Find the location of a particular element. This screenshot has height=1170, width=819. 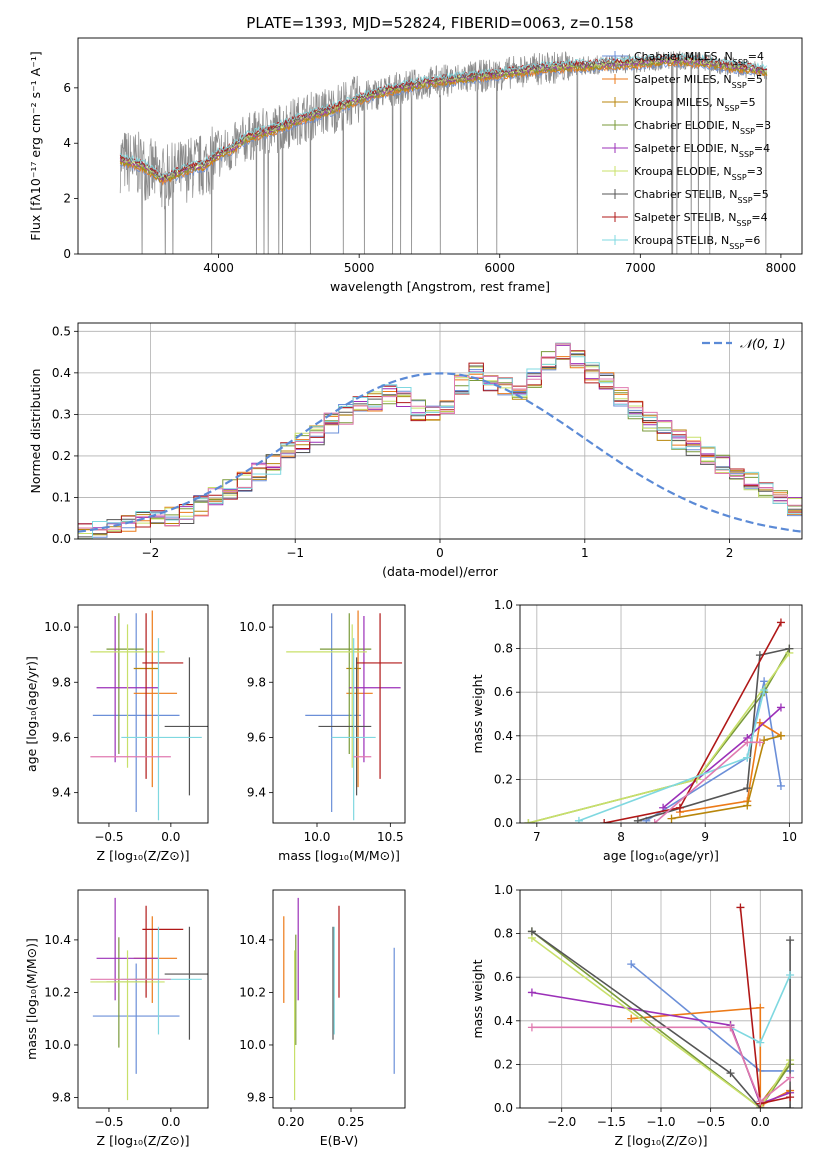

legend-entry: Salpeter STELIB, NSSP=4 is located at coordinates (701, 219).